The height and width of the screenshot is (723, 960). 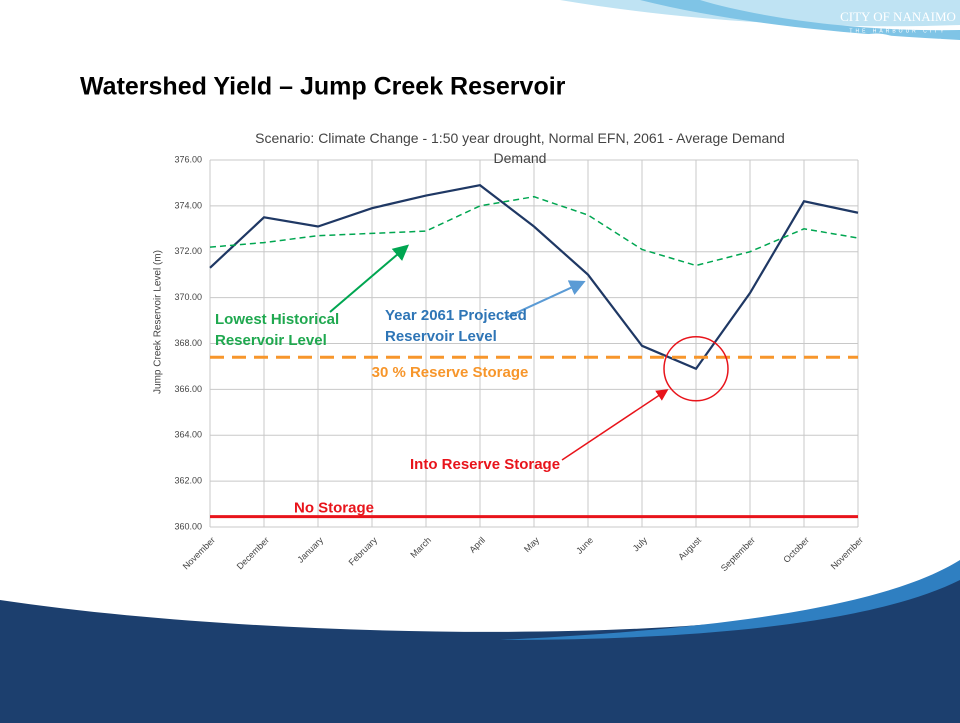 What do you see at coordinates (188, 205) in the screenshot?
I see `y-tick-label: 374.00` at bounding box center [188, 205].